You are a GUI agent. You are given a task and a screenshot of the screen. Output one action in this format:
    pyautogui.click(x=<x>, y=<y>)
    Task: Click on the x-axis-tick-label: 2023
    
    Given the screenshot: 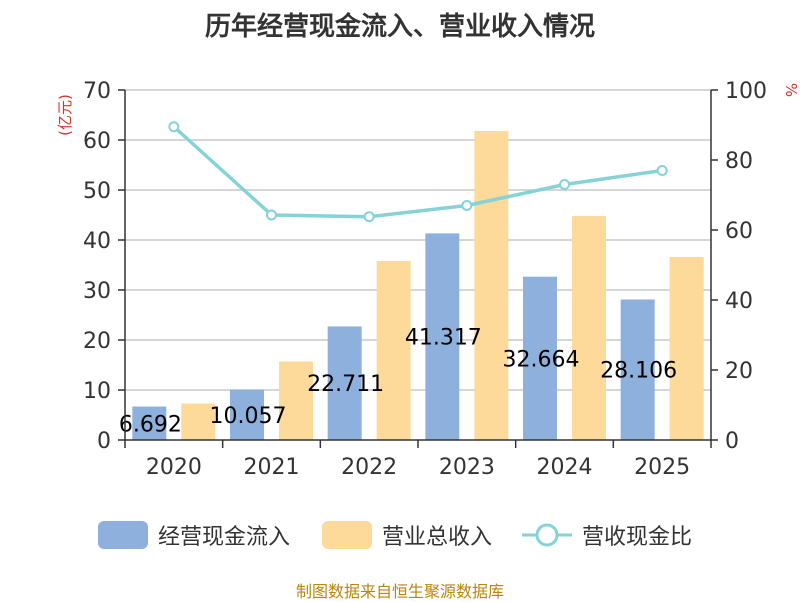 What is the action you would take?
    pyautogui.click(x=467, y=467)
    